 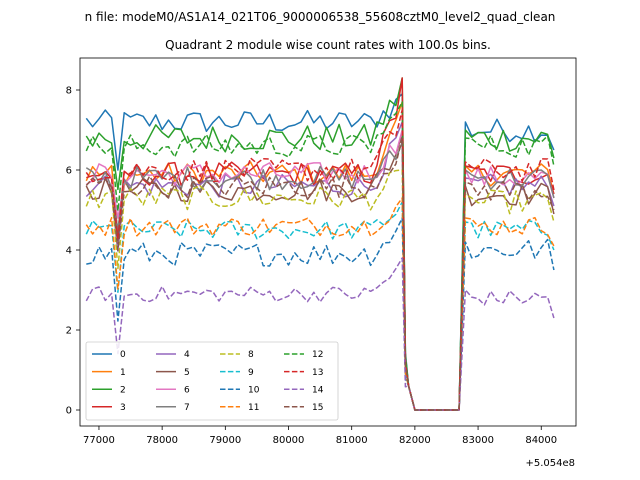 What do you see at coordinates (187, 390) in the screenshot?
I see `legend-label: 6` at bounding box center [187, 390].